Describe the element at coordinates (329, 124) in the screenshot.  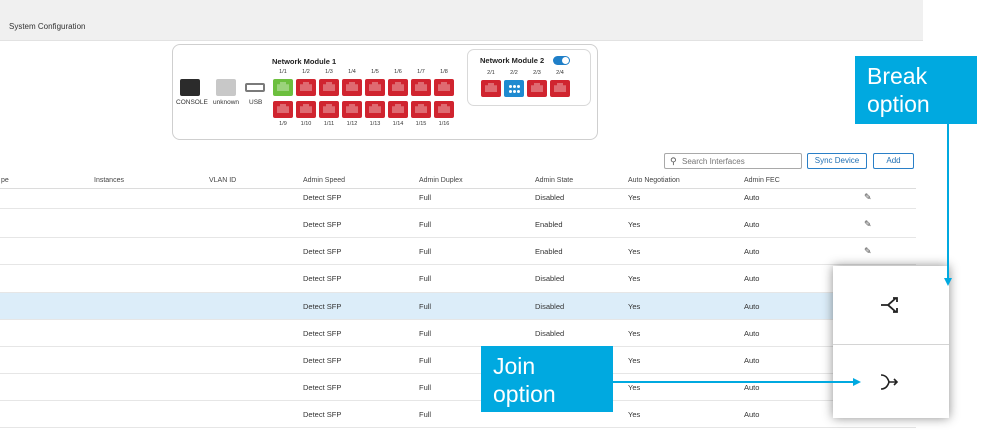
I see `nm1-port-label: 1/11` at that location.